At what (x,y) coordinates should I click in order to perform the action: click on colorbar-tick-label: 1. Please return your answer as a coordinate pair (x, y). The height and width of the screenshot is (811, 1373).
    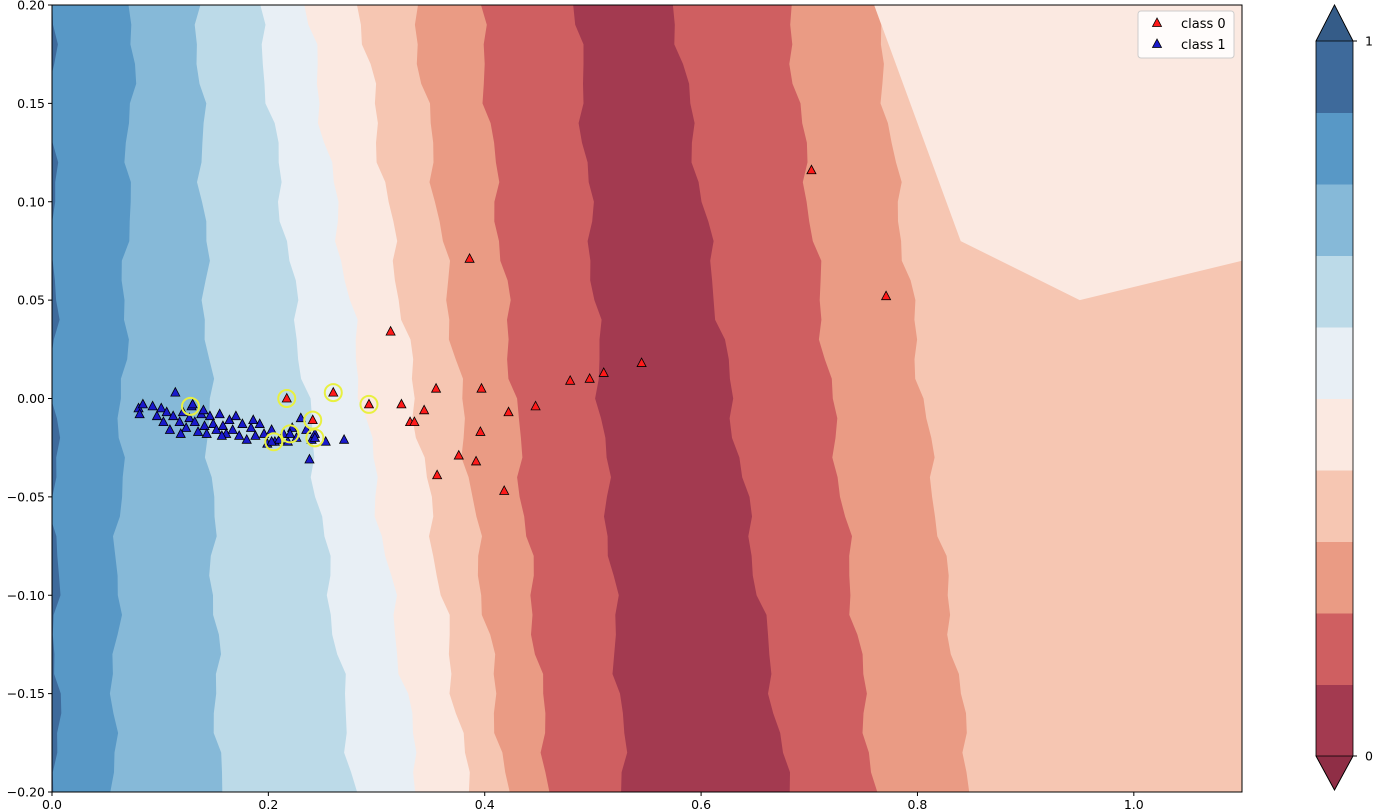
    Looking at the image, I should click on (1369, 41).